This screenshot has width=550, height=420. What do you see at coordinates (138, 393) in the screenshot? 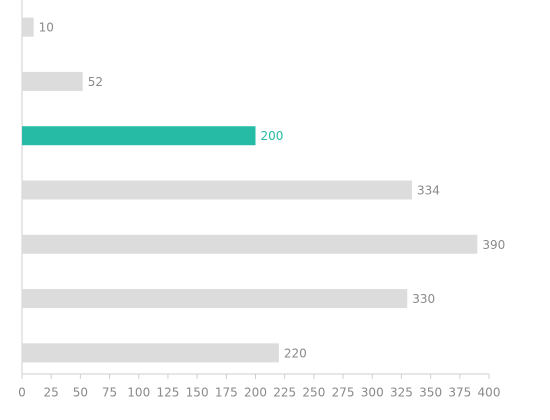
I see `x-tick-label: 100` at bounding box center [138, 393].